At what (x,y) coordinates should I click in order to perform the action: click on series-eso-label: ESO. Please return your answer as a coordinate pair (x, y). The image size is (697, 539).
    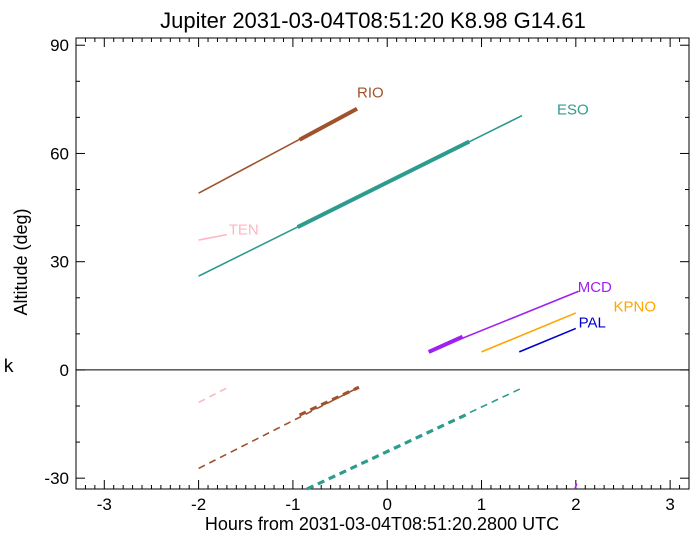
    Looking at the image, I should click on (573, 109).